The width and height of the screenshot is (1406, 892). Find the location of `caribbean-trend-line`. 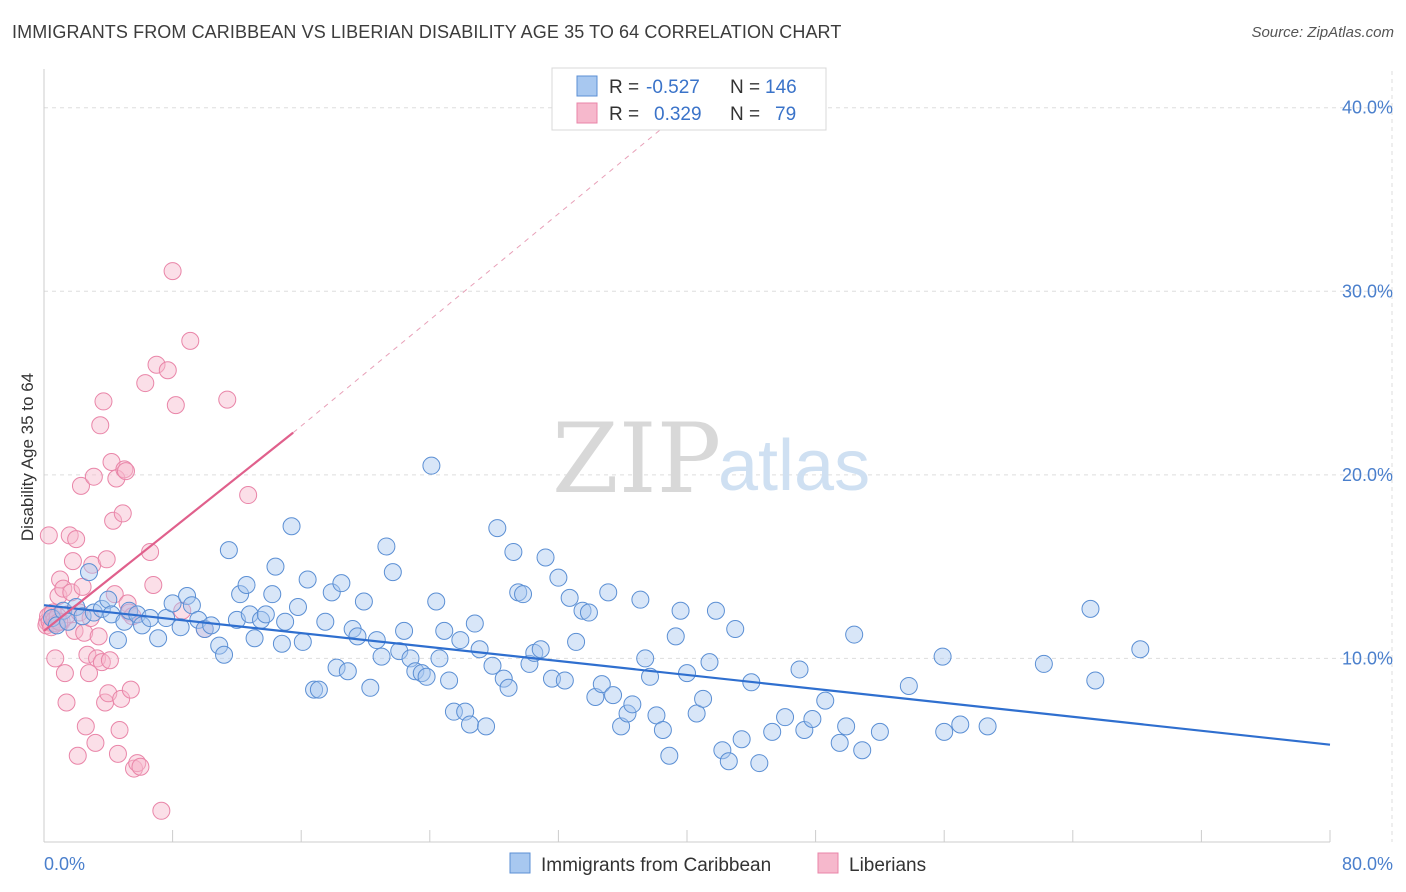

caribbean-trend-line is located at coordinates (687, 675).